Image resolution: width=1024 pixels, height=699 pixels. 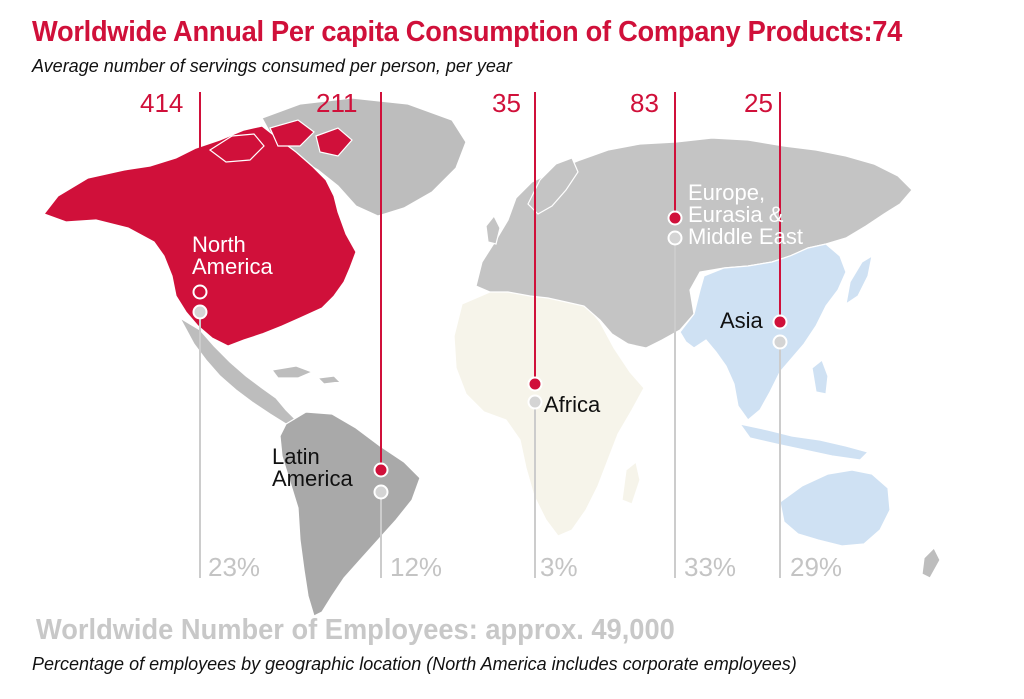 What do you see at coordinates (804, 442) in the screenshot?
I see `indonesia-shape` at bounding box center [804, 442].